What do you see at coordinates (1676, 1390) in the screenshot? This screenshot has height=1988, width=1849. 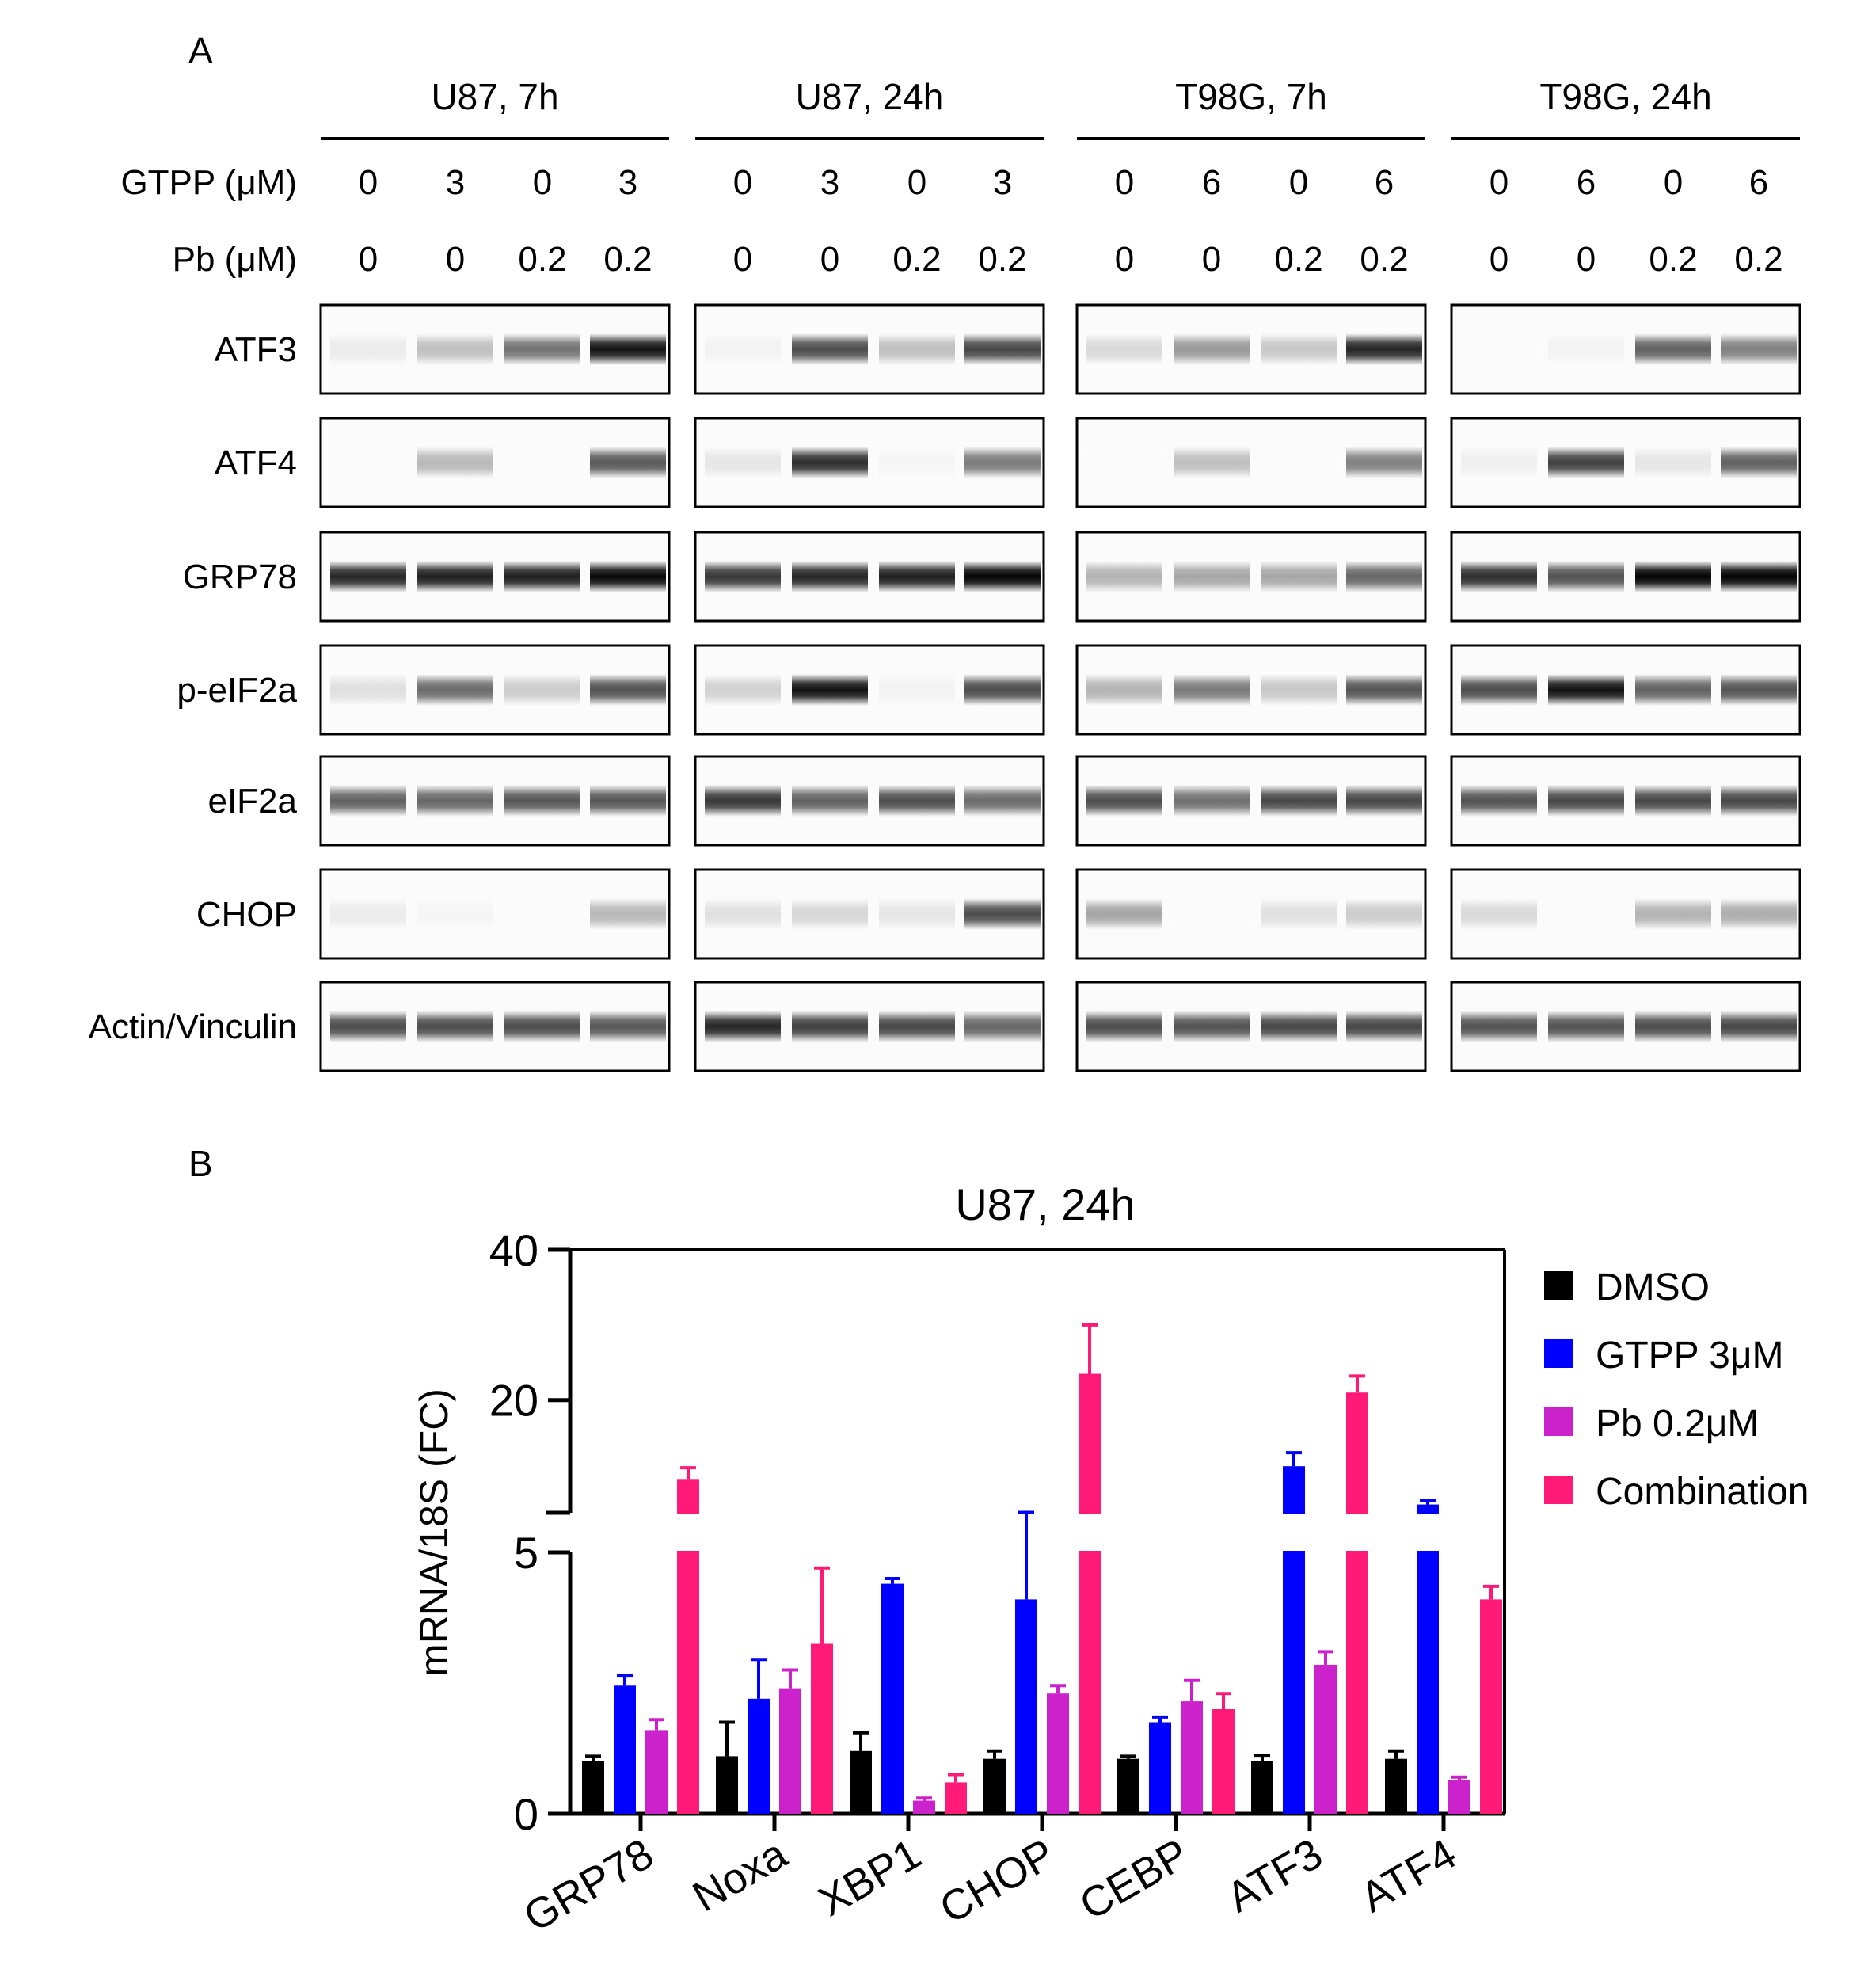 I see `chart-legend: DMSO GTPP 3μM Pb 0.2μM Combination` at bounding box center [1676, 1390].